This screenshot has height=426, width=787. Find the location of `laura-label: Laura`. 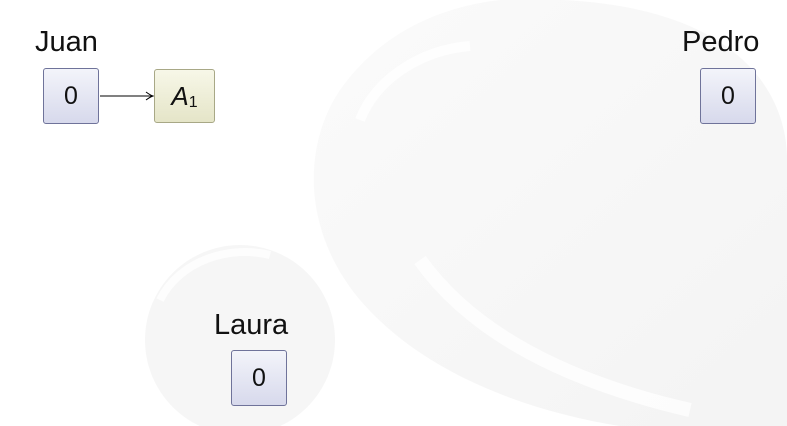

laura-label: Laura is located at coordinates (251, 325).